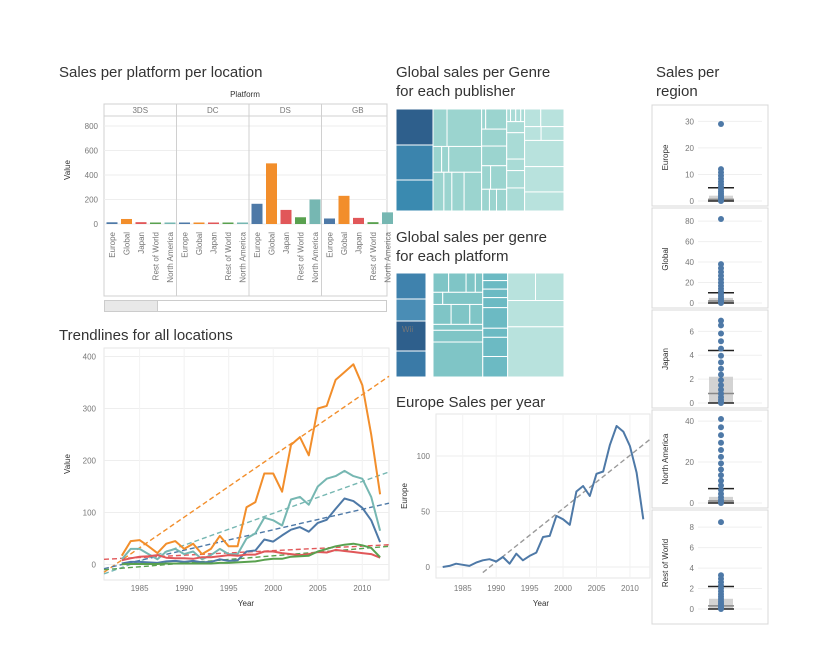 This screenshot has width=815, height=666. I want to click on series-line-north-america, so click(251, 515).